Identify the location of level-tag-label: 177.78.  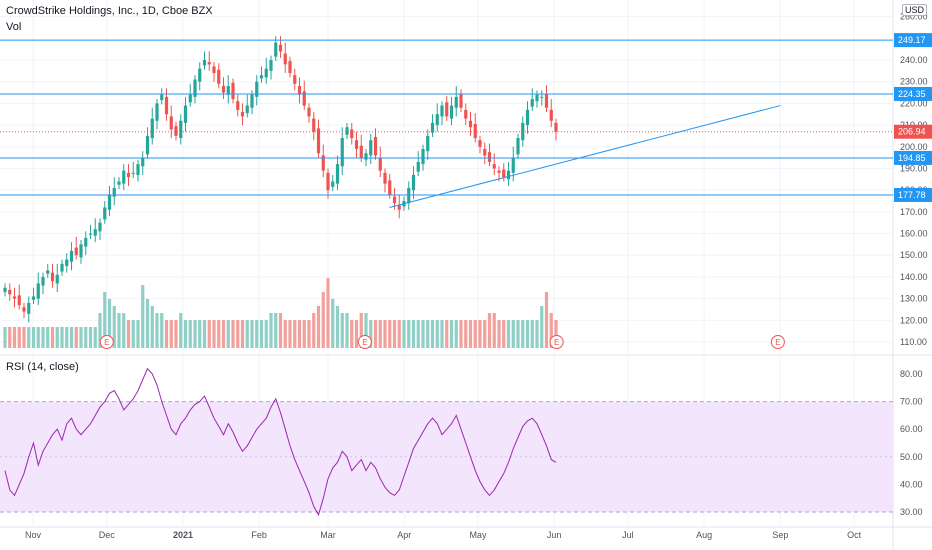
(912, 195).